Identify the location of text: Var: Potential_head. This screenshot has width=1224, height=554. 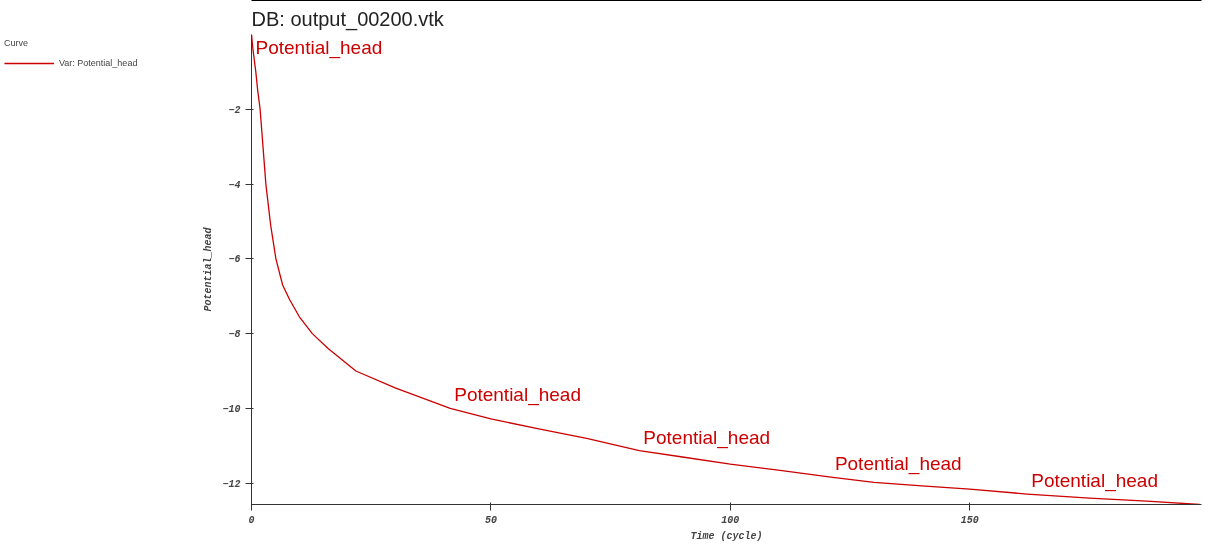
(98, 63).